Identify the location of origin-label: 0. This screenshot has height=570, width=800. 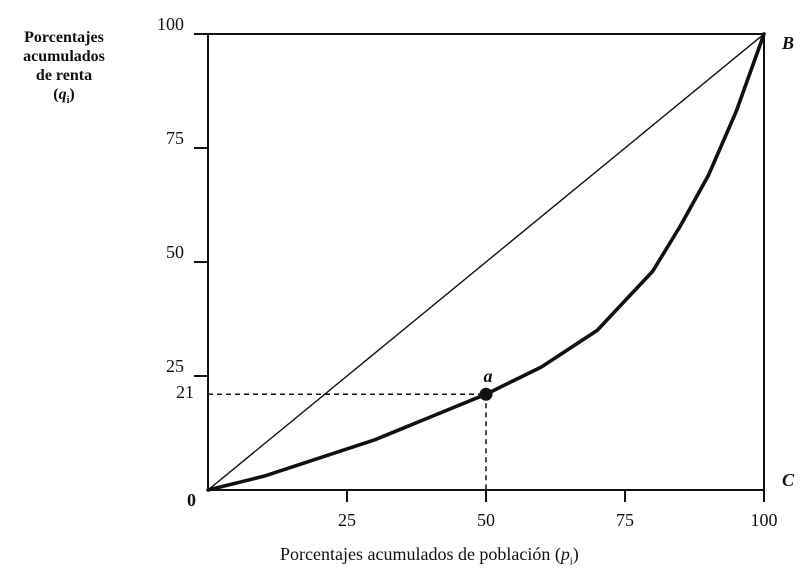
(191, 500).